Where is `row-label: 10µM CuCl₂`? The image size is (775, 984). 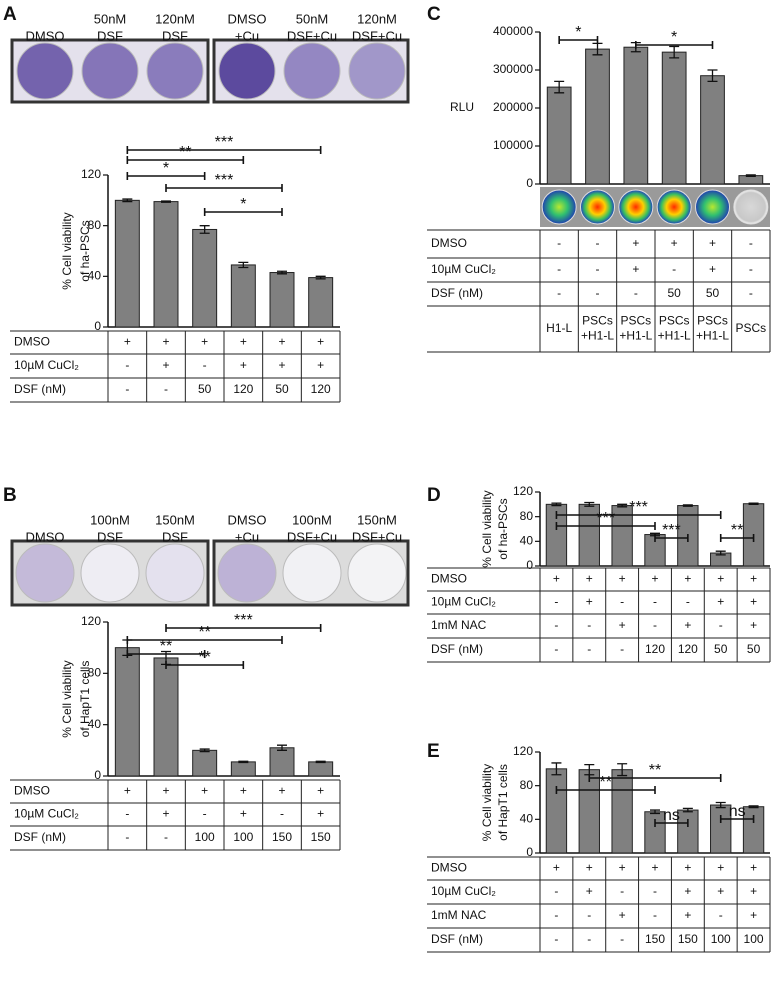 row-label: 10µM CuCl₂ is located at coordinates (46, 814).